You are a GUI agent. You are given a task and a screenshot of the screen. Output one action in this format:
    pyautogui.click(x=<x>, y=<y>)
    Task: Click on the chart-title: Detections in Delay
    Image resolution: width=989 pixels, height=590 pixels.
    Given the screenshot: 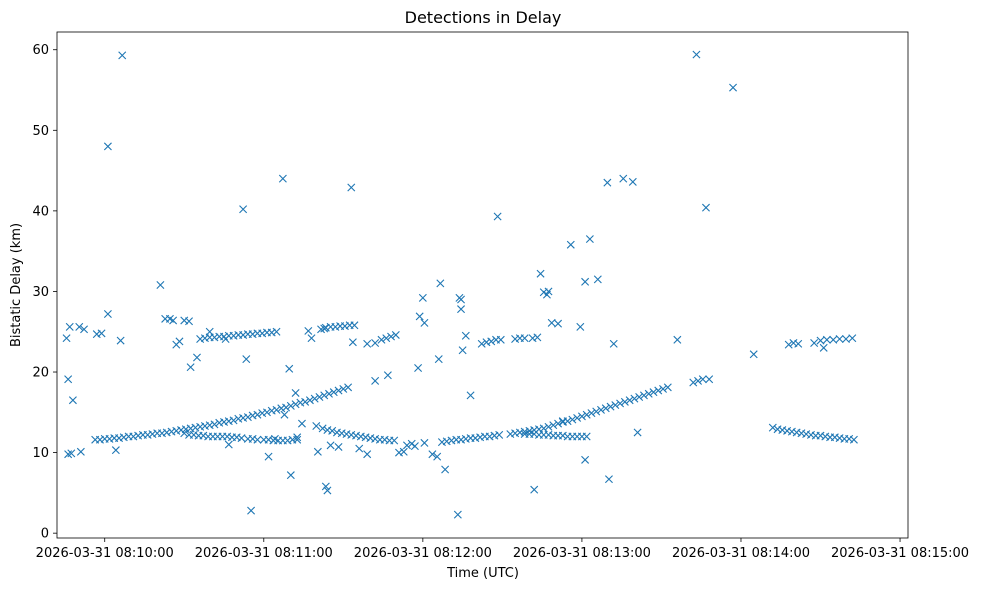 What is the action you would take?
    pyautogui.click(x=483, y=17)
    